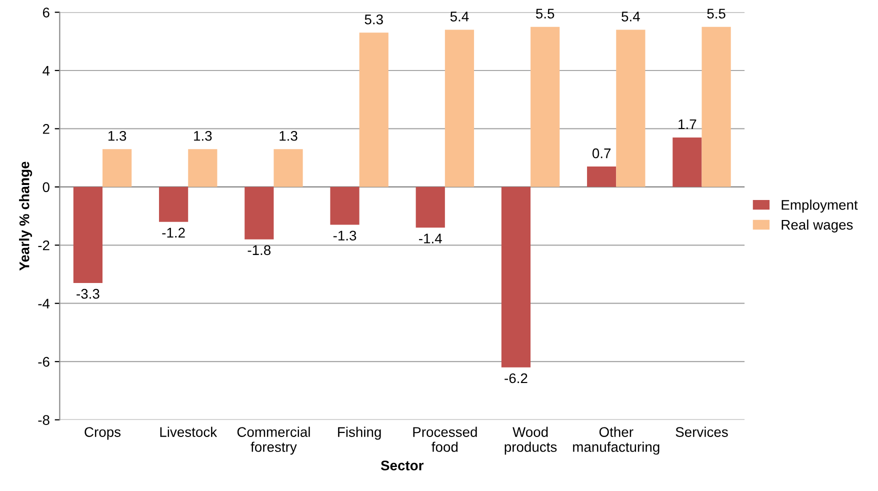  I want to click on data-label: -1.2, so click(173, 233).